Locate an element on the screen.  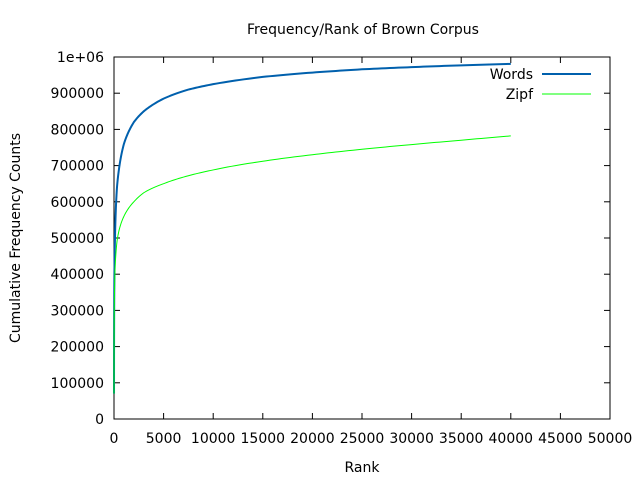
legend-label-words: Words is located at coordinates (511, 75).